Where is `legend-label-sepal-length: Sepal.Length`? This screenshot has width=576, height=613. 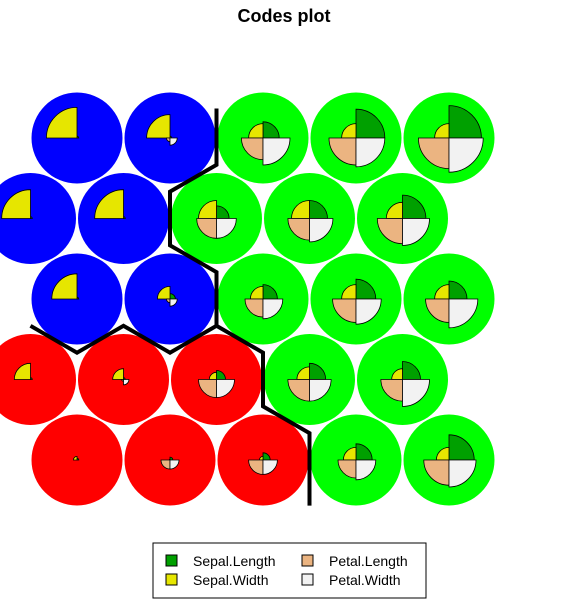 legend-label-sepal-length: Sepal.Length is located at coordinates (234, 561).